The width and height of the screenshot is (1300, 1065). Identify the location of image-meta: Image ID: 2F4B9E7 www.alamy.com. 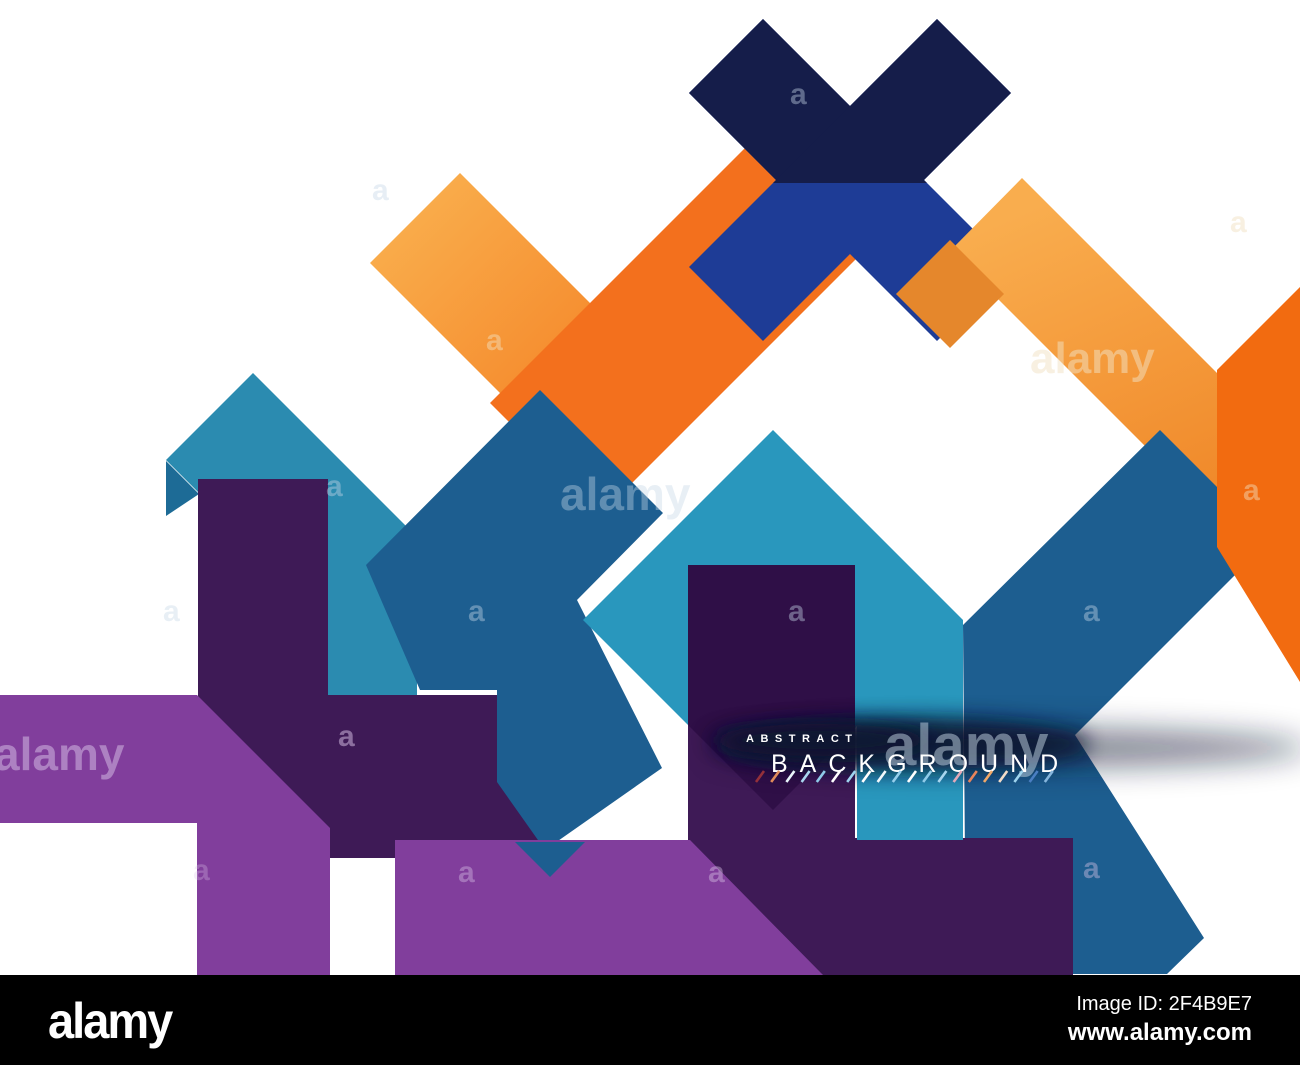
(1160, 1020).